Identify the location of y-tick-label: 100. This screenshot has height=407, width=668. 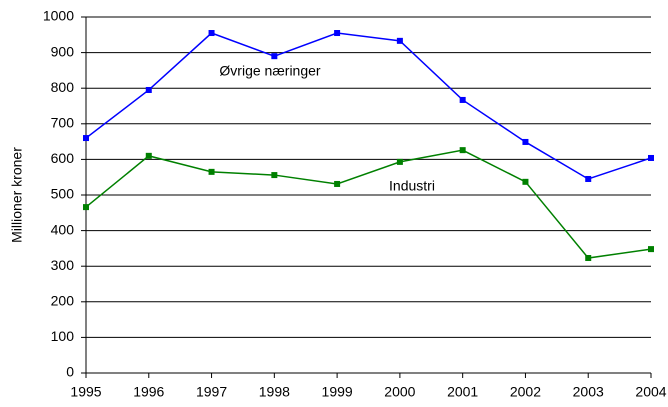
(63, 336).